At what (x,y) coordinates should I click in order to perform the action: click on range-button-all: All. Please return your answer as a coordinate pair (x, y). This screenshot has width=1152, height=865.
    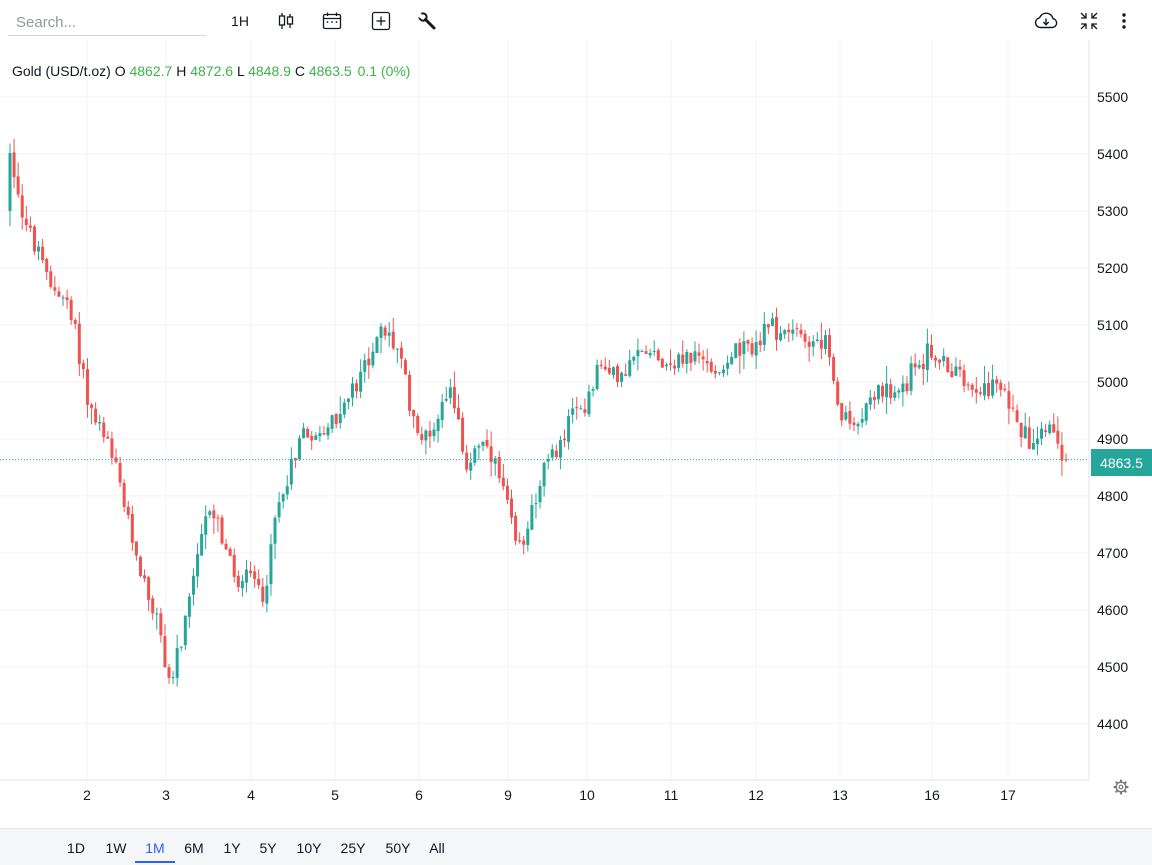
    Looking at the image, I should click on (437, 848).